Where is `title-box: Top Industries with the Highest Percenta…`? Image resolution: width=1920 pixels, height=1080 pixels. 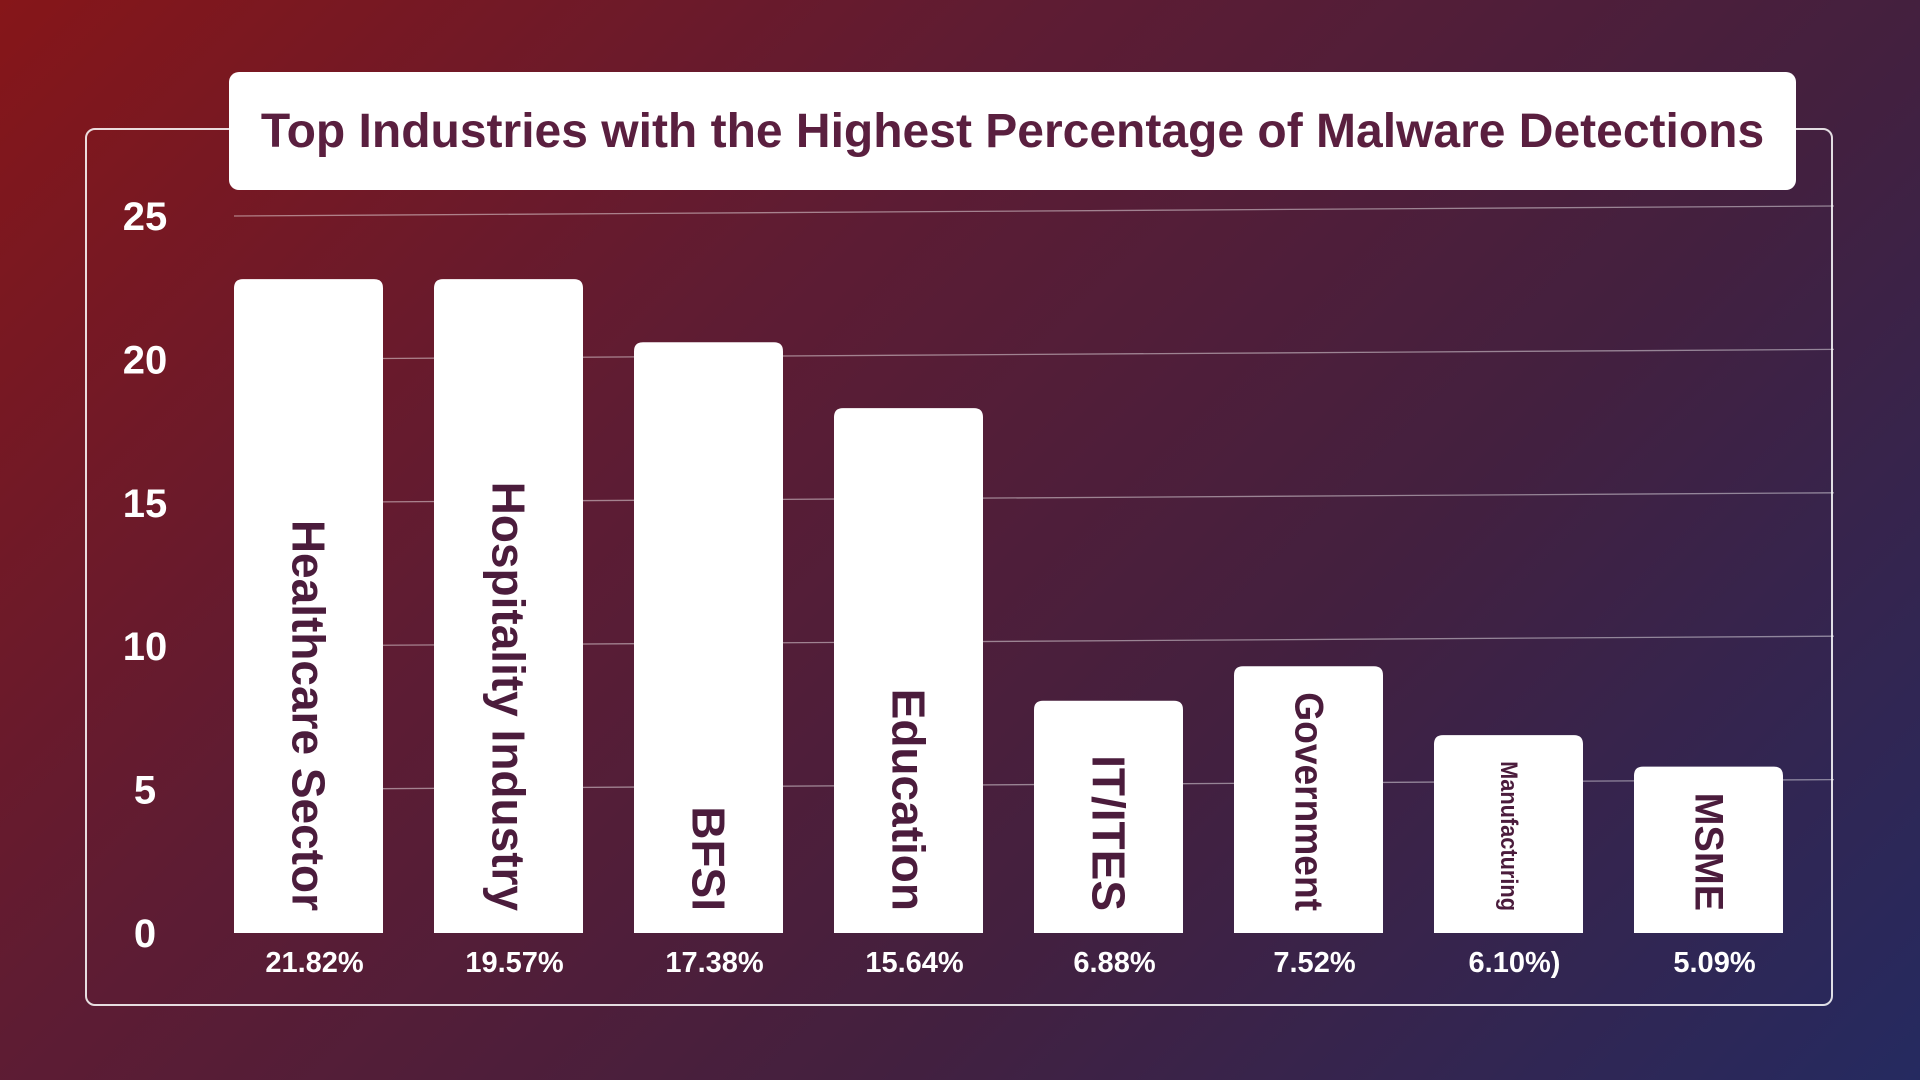 title-box: Top Industries with the Highest Percenta… is located at coordinates (1012, 131).